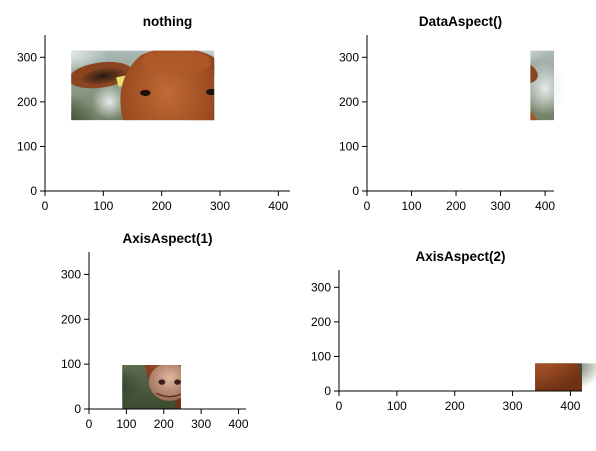 The width and height of the screenshot is (596, 451). What do you see at coordinates (167, 21) in the screenshot?
I see `panel-title: nothing` at bounding box center [167, 21].